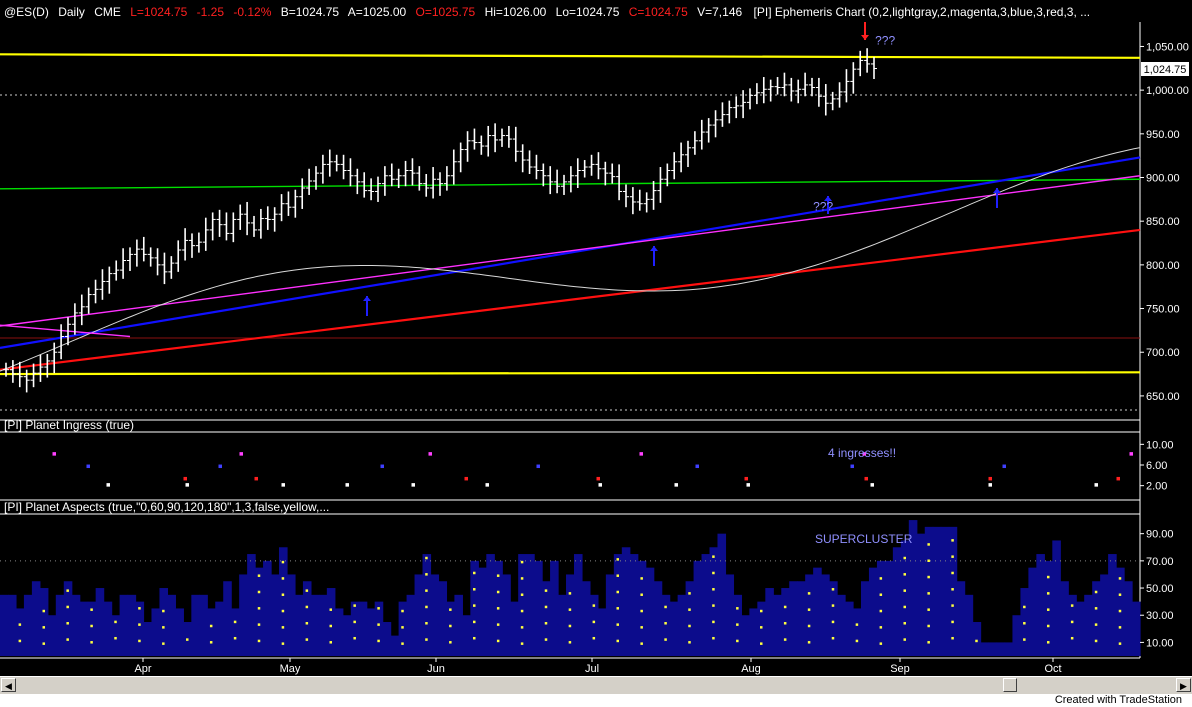  What do you see at coordinates (1010, 685) in the screenshot?
I see `scroll-thumb` at bounding box center [1010, 685].